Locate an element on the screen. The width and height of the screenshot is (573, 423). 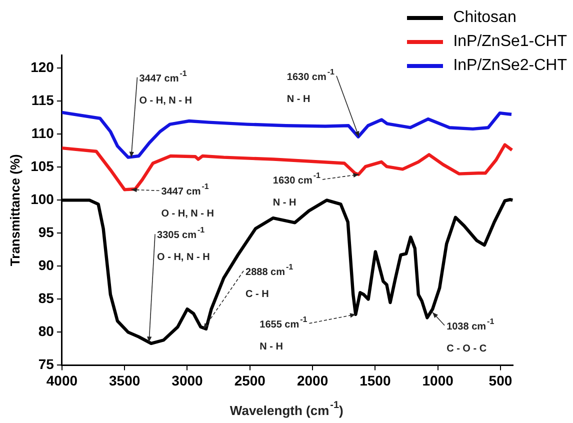
annotation: C - H is located at coordinates (257, 294).